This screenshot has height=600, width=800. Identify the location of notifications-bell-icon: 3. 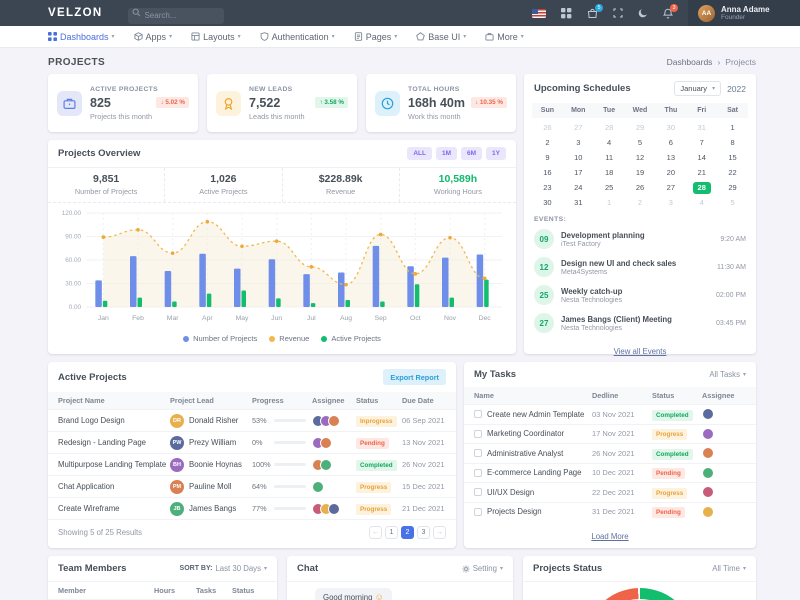
(670, 11).